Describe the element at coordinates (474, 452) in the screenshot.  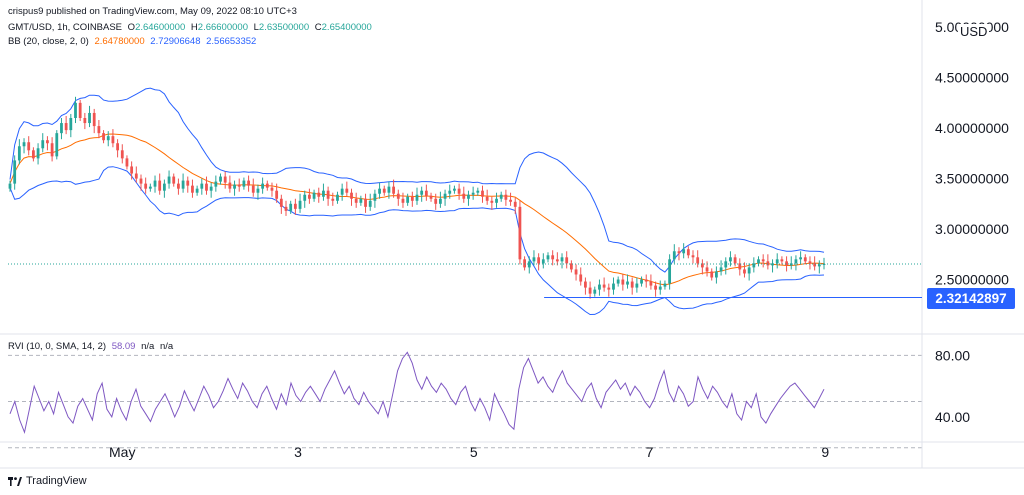
I see `time-tick-label: 5` at that location.